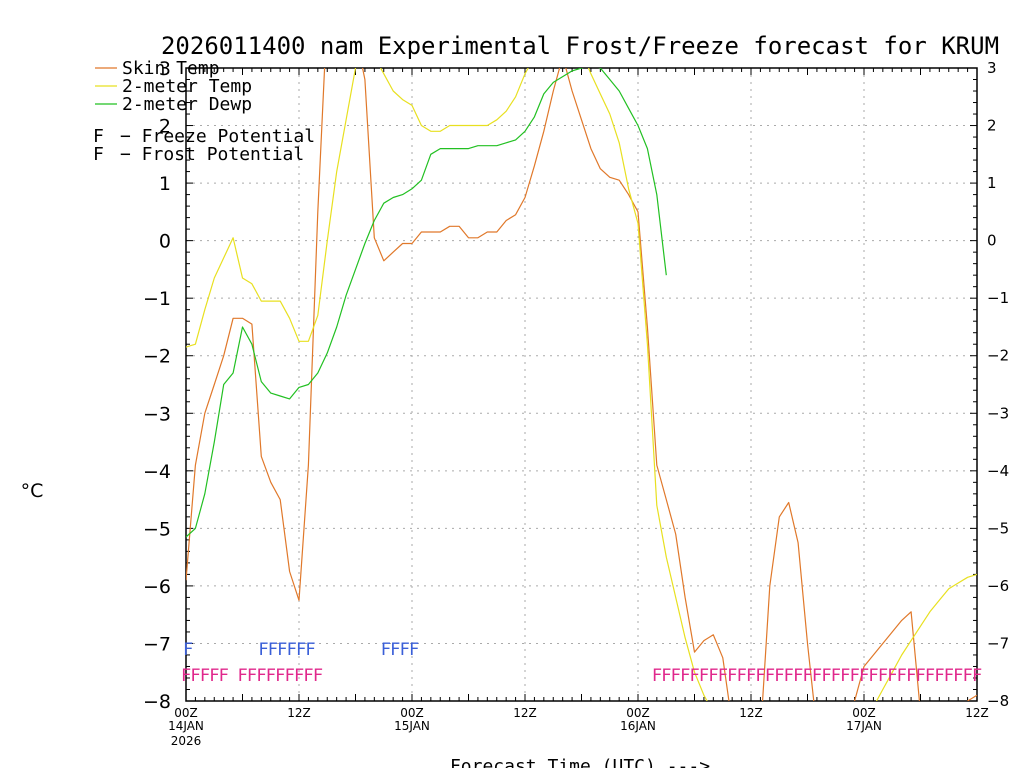 The width and height of the screenshot is (1024, 768). Describe the element at coordinates (157, 299) in the screenshot. I see `y-tick-label-left: −1` at that location.